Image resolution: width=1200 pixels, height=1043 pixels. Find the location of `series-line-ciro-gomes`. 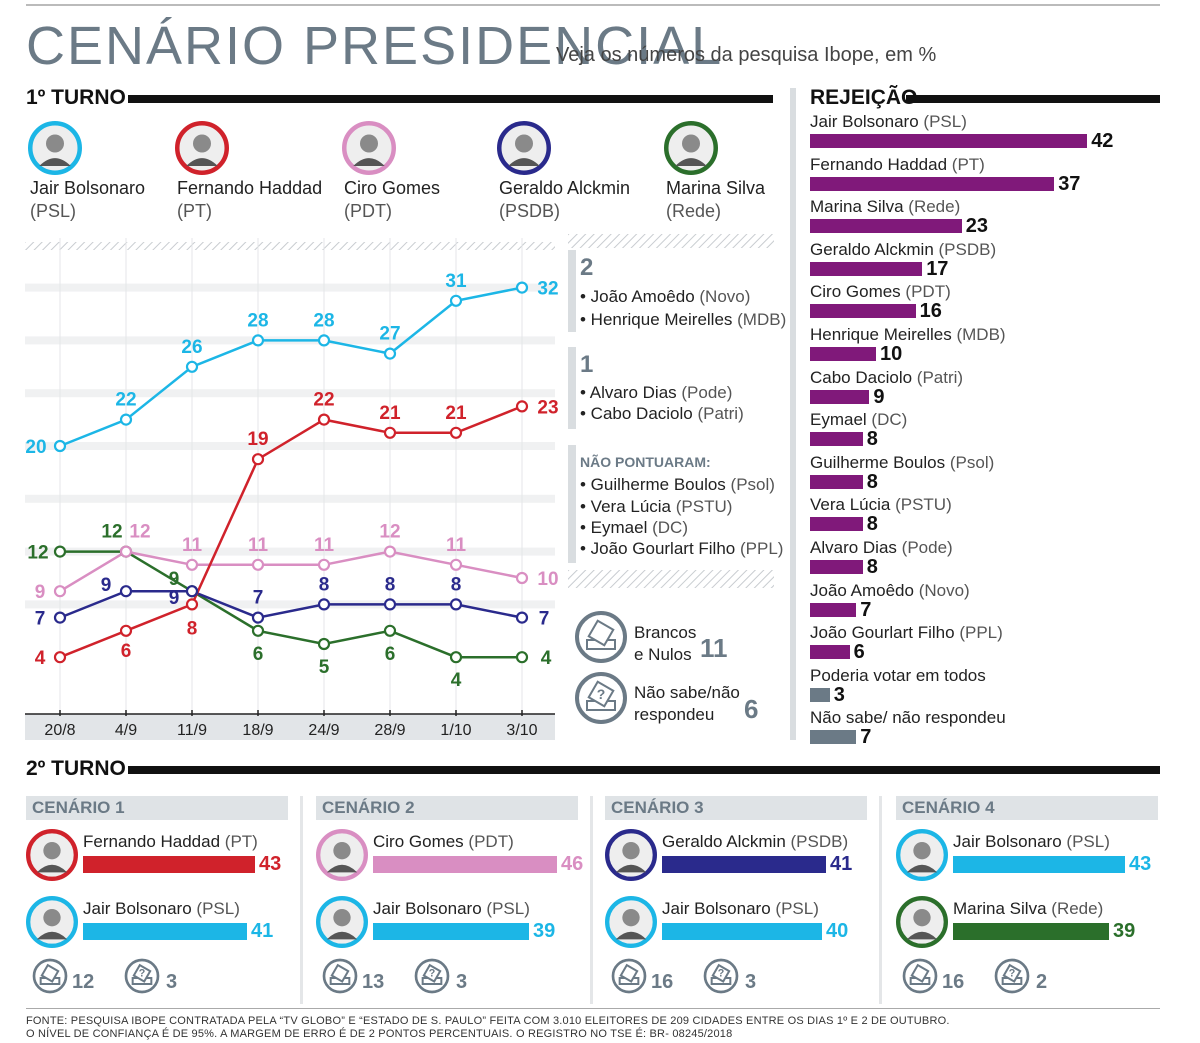

series-line-ciro-gomes is located at coordinates (291, 571).